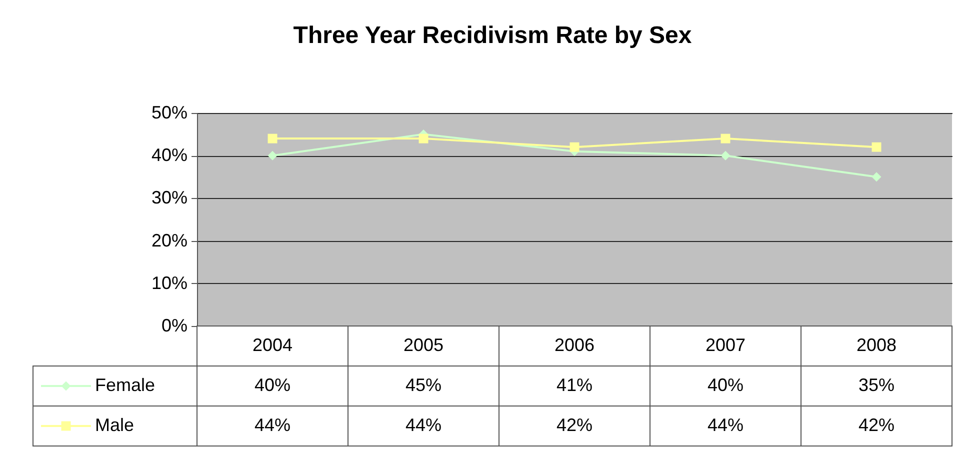 The image size is (956, 461). What do you see at coordinates (169, 198) in the screenshot?
I see `y-tick-label: 30%` at bounding box center [169, 198].